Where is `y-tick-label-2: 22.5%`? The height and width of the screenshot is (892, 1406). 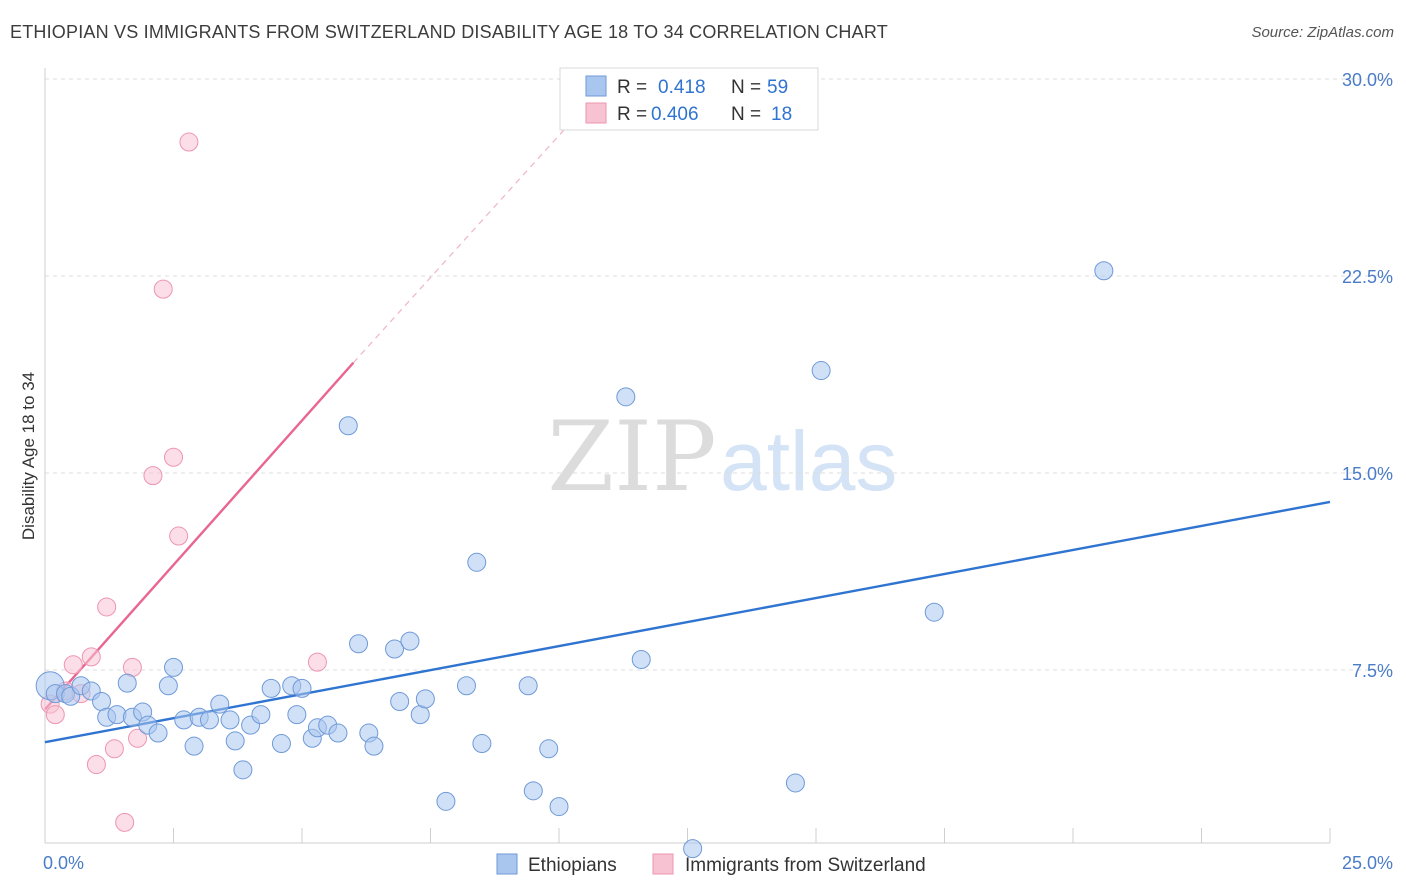 y-tick-label-2: 22.5% is located at coordinates (1367, 277).